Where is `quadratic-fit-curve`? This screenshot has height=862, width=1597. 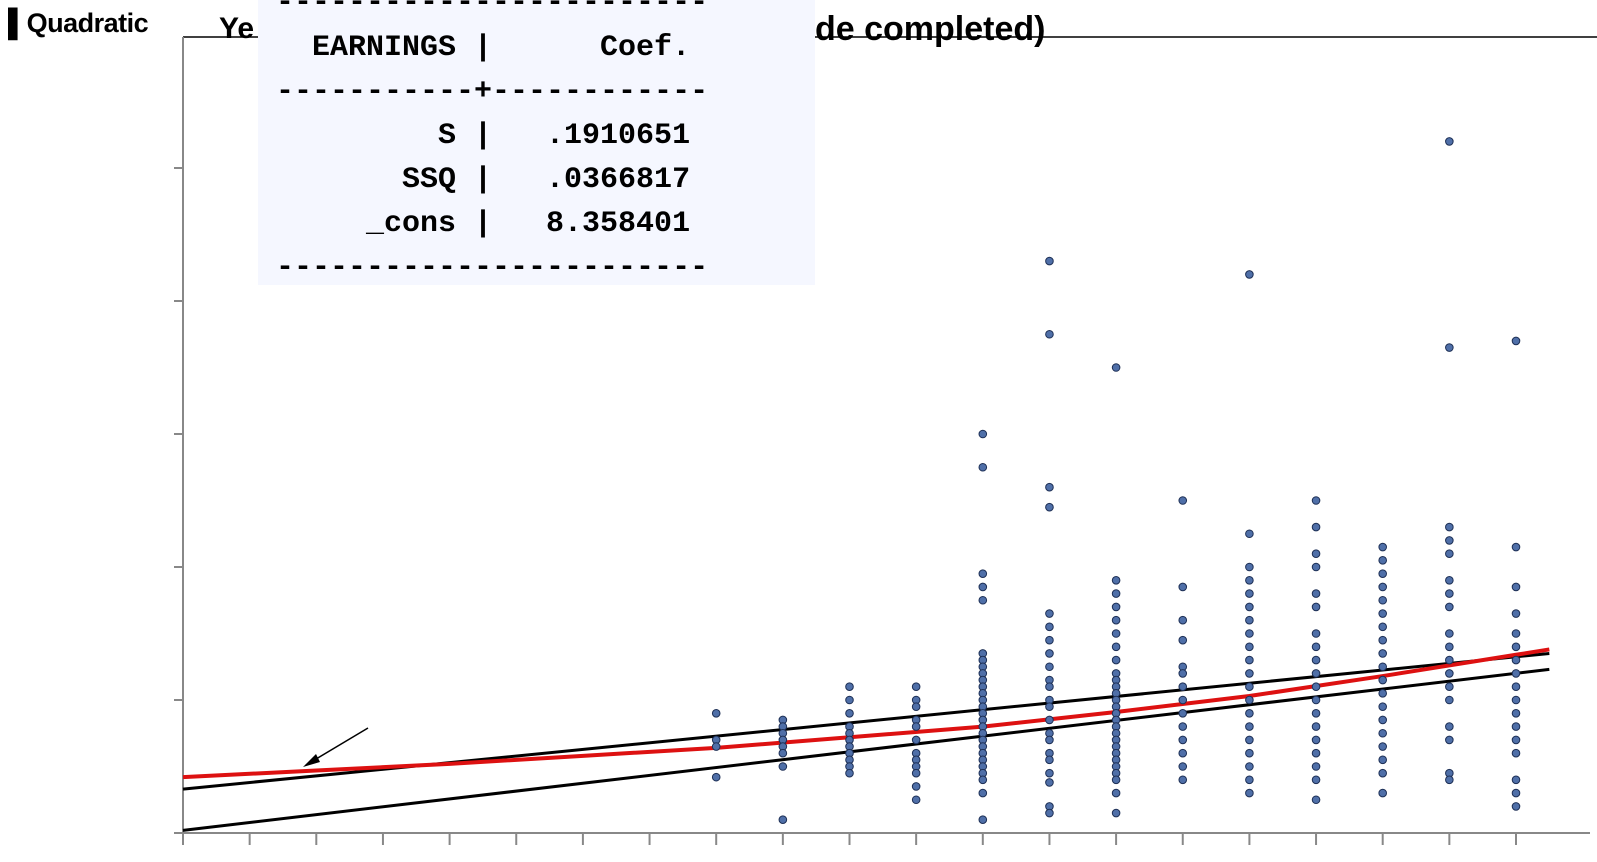
quadratic-fit-curve is located at coordinates (866, 713).